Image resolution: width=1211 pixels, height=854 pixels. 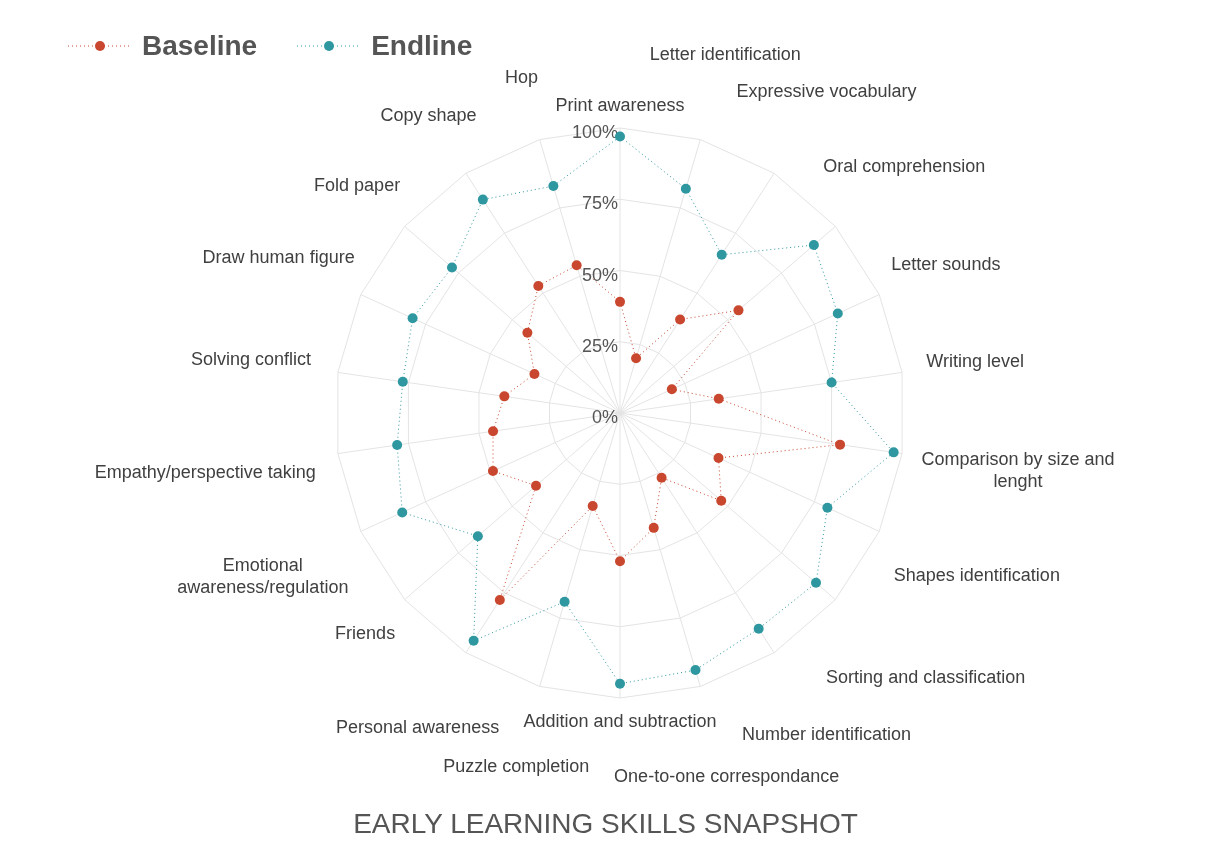 What do you see at coordinates (599, 345) in the screenshot?
I see `y-tick-label: 25%` at bounding box center [599, 345].